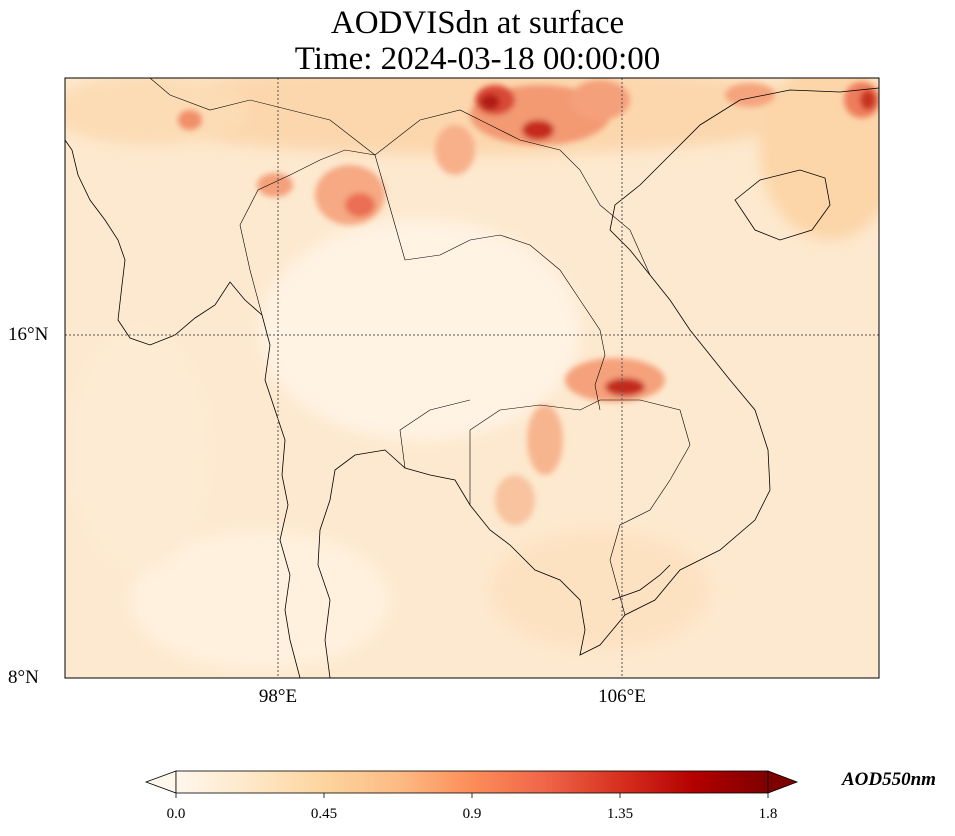 The height and width of the screenshot is (836, 955). Describe the element at coordinates (600, 590) in the screenshot. I see `aod-mid-mekong-delta` at that location.